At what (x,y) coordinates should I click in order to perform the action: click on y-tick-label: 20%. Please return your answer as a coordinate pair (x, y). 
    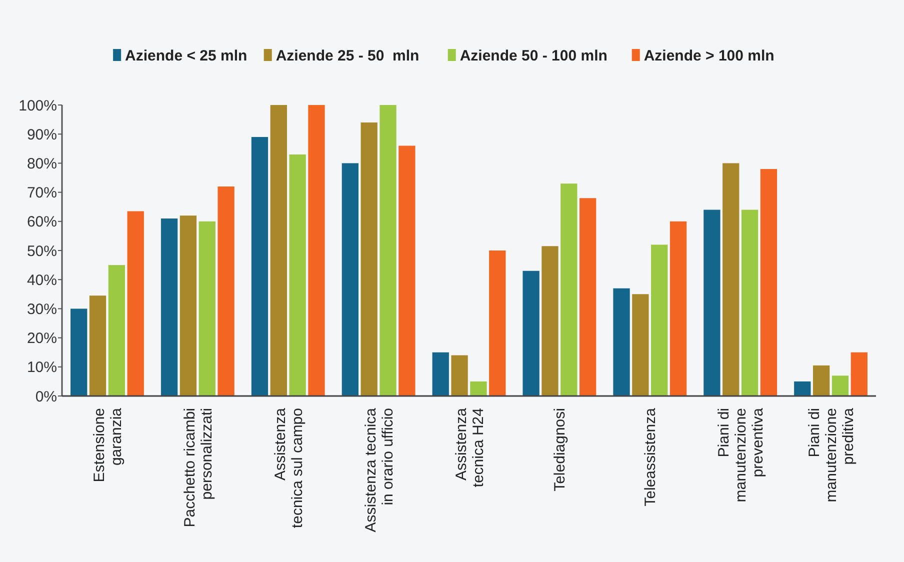
    Looking at the image, I should click on (41, 339).